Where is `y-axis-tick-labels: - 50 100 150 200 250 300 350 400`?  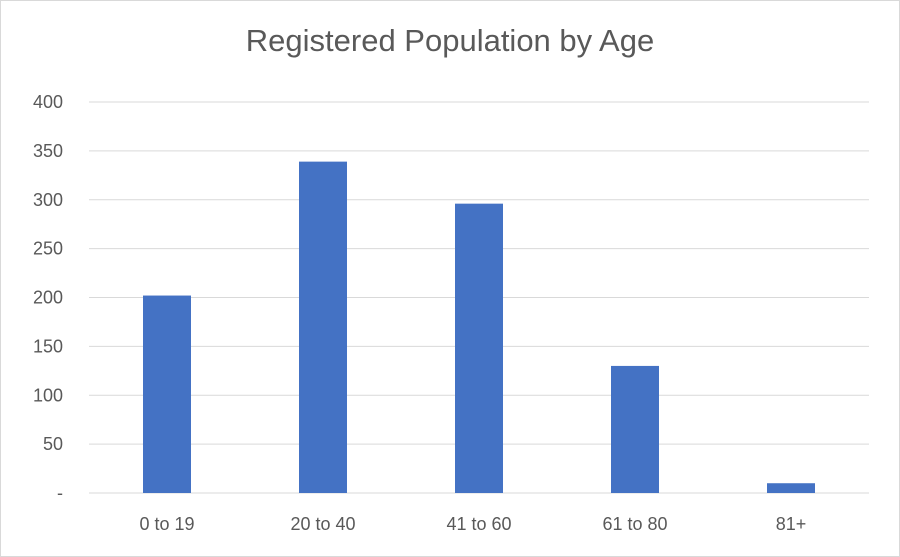 y-axis-tick-labels: - 50 100 150 200 250 300 350 400 is located at coordinates (48, 297).